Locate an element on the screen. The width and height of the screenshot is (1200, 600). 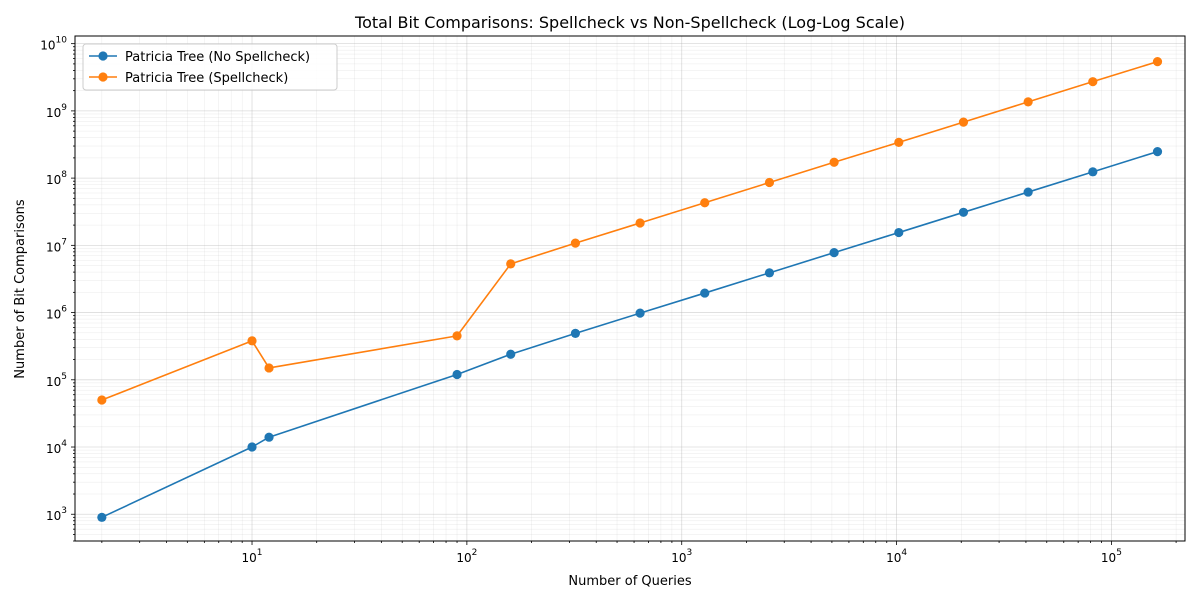
y-tick-label: 10⁶ is located at coordinates (56, 313).